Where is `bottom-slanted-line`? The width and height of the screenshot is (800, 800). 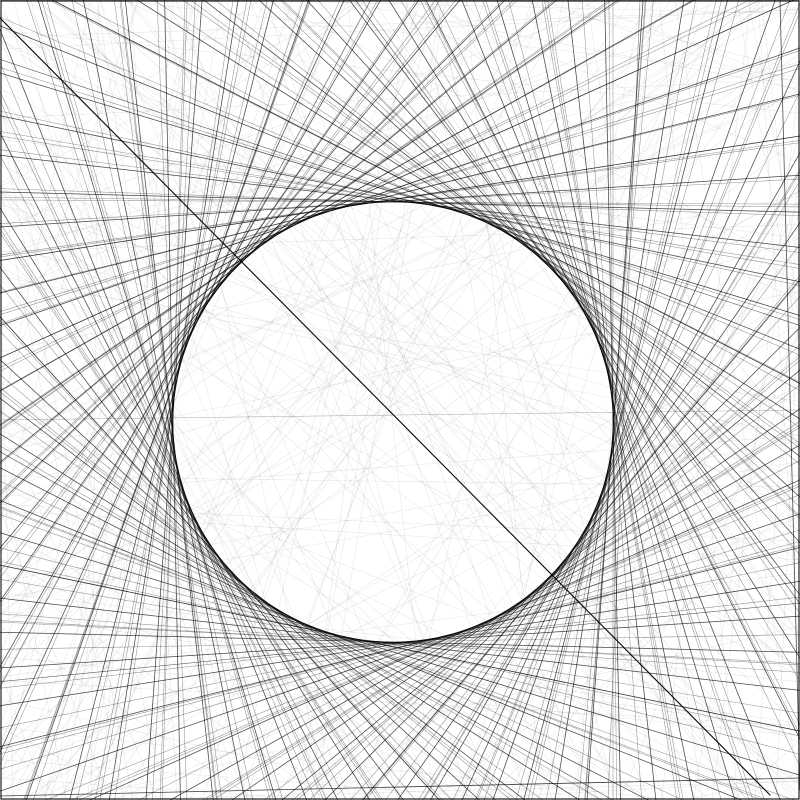 bottom-slanted-line is located at coordinates (400, 787).